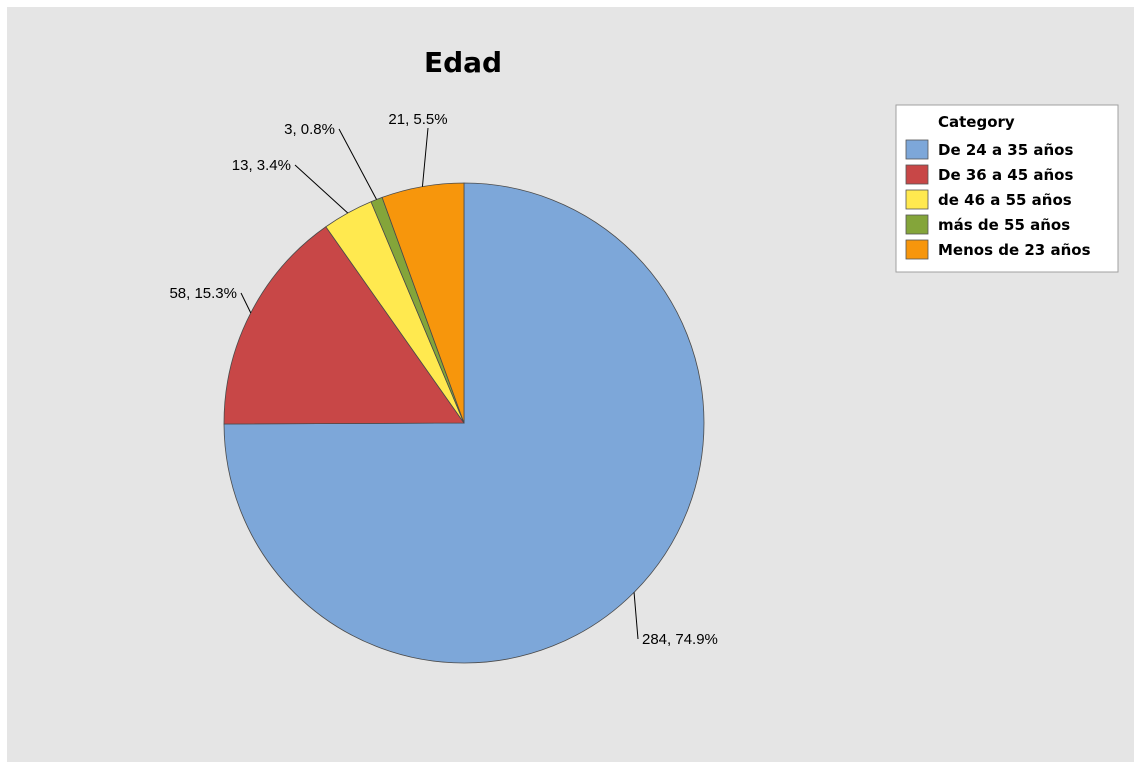  I want to click on legend-label-3: de 46 a 55 años, so click(1005, 200).